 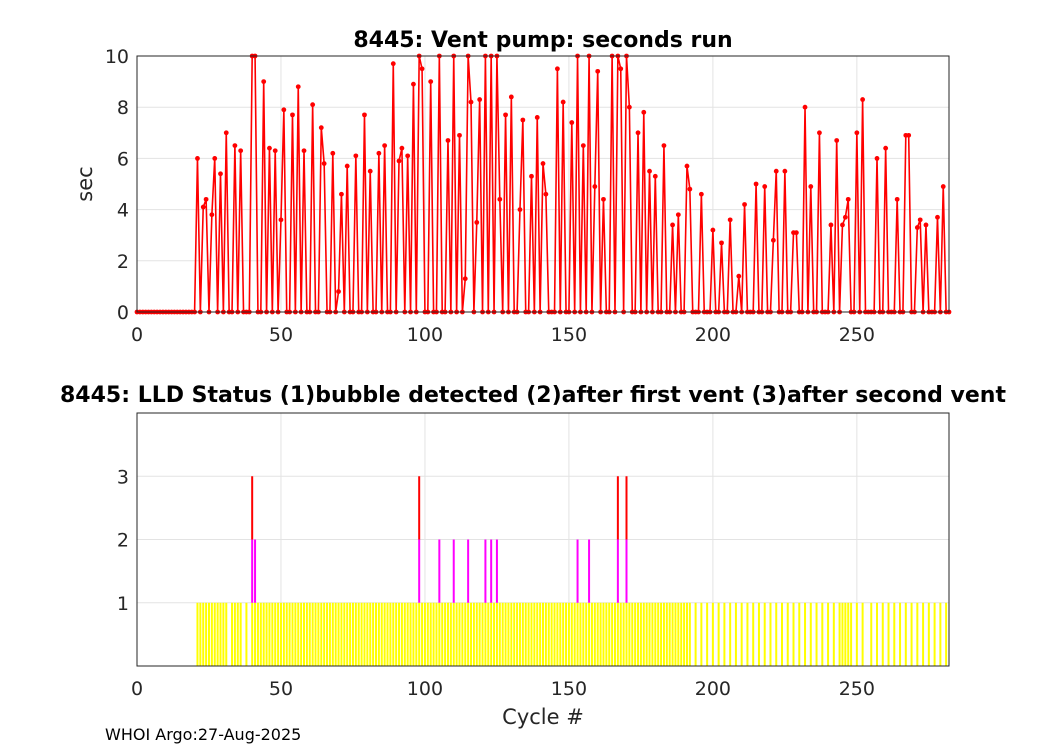 I want to click on bottom-y-tick-label: 3, so click(x=123, y=477).